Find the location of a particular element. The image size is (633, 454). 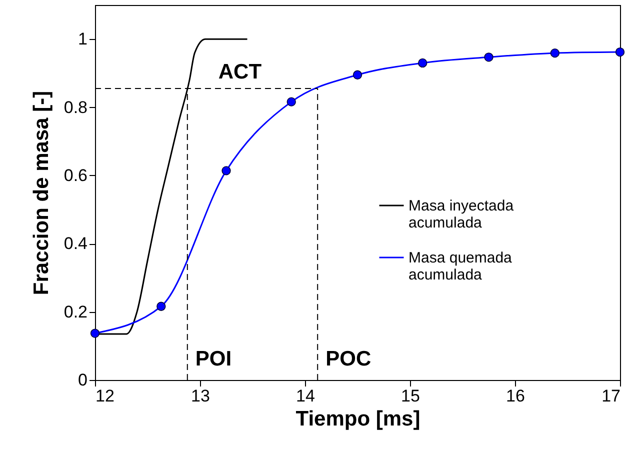

y-tick-label: 0.6 is located at coordinates (76, 175).